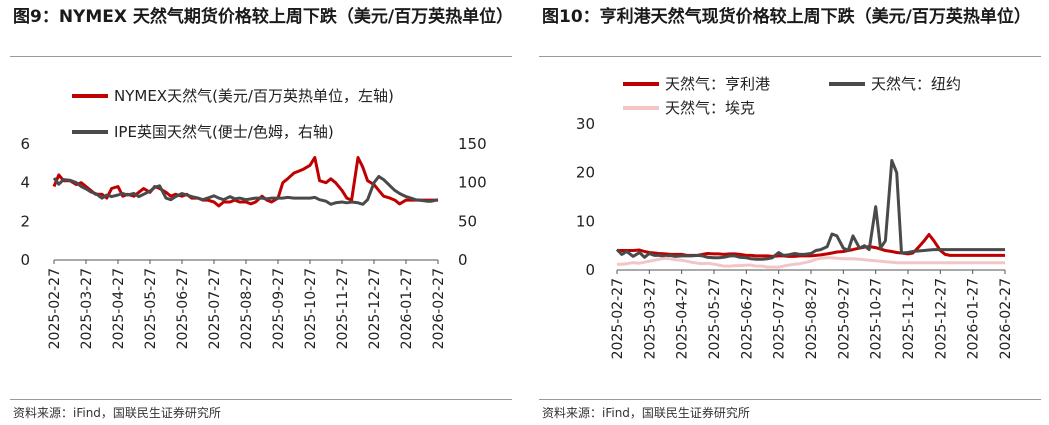 Image resolution: width=1049 pixels, height=425 pixels. I want to click on legend-label: 天然气：纽约, so click(916, 84).